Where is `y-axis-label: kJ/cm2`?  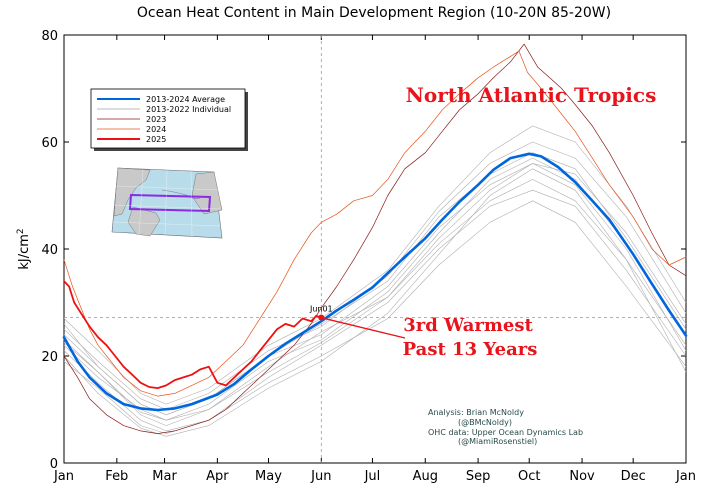
y-axis-label: kJ/cm2 is located at coordinates (24, 248).